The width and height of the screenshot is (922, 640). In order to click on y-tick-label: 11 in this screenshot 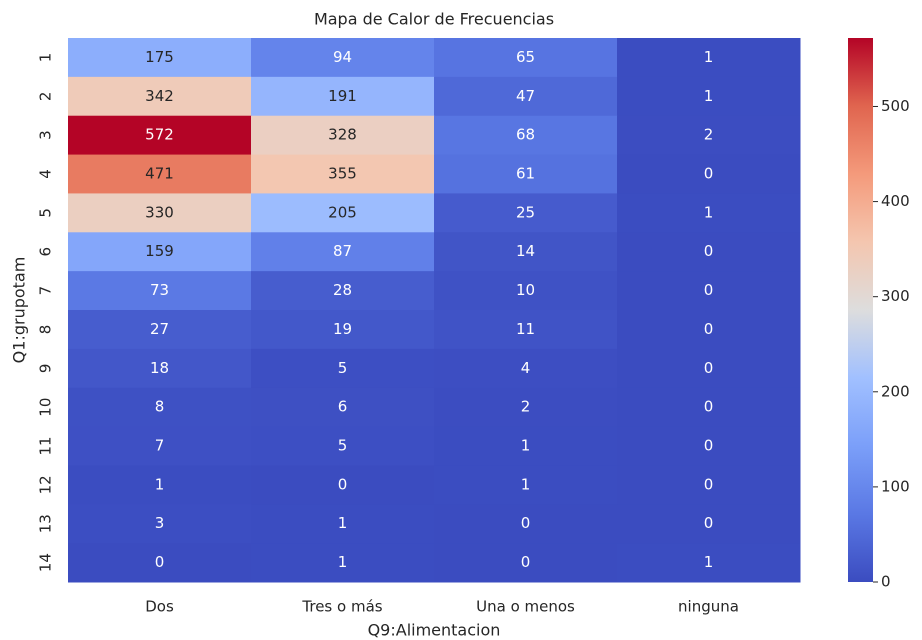, I will do `click(46, 445)`.